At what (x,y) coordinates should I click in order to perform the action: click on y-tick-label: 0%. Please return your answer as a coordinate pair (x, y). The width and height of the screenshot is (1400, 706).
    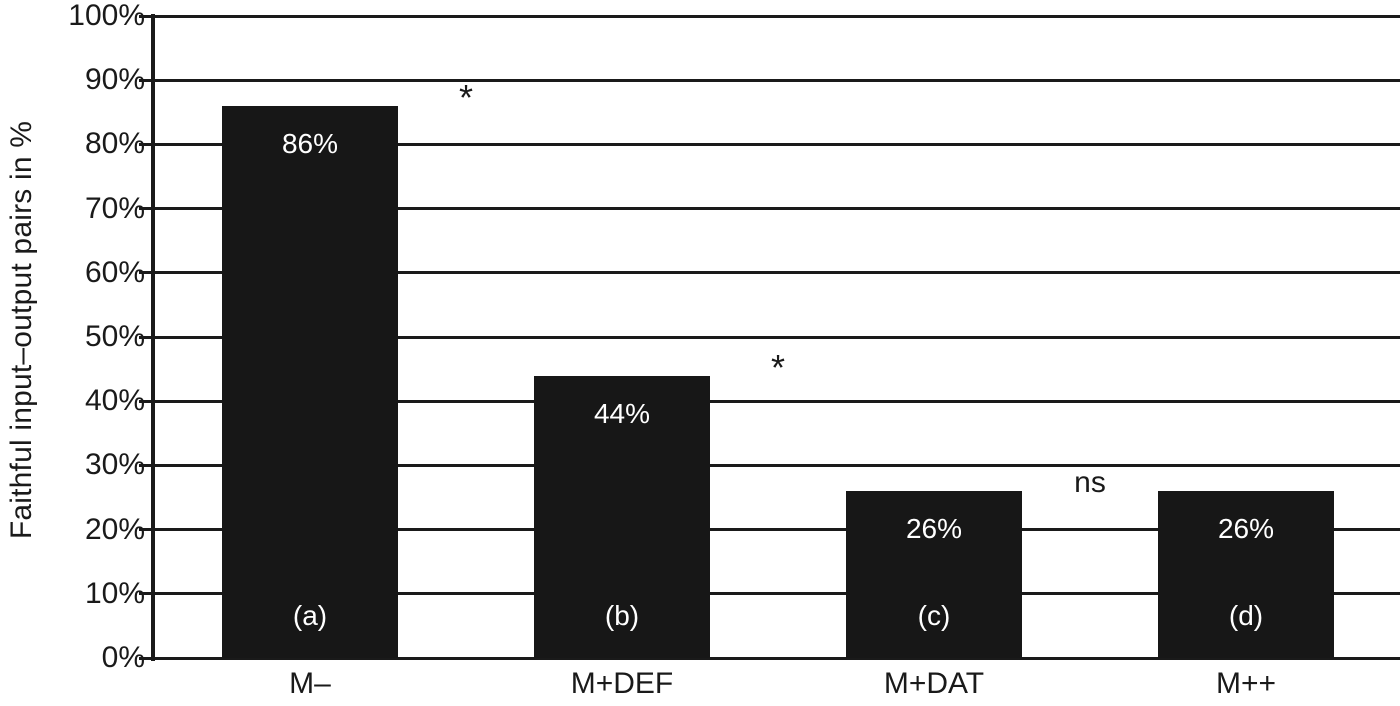
    Looking at the image, I should click on (123, 657).